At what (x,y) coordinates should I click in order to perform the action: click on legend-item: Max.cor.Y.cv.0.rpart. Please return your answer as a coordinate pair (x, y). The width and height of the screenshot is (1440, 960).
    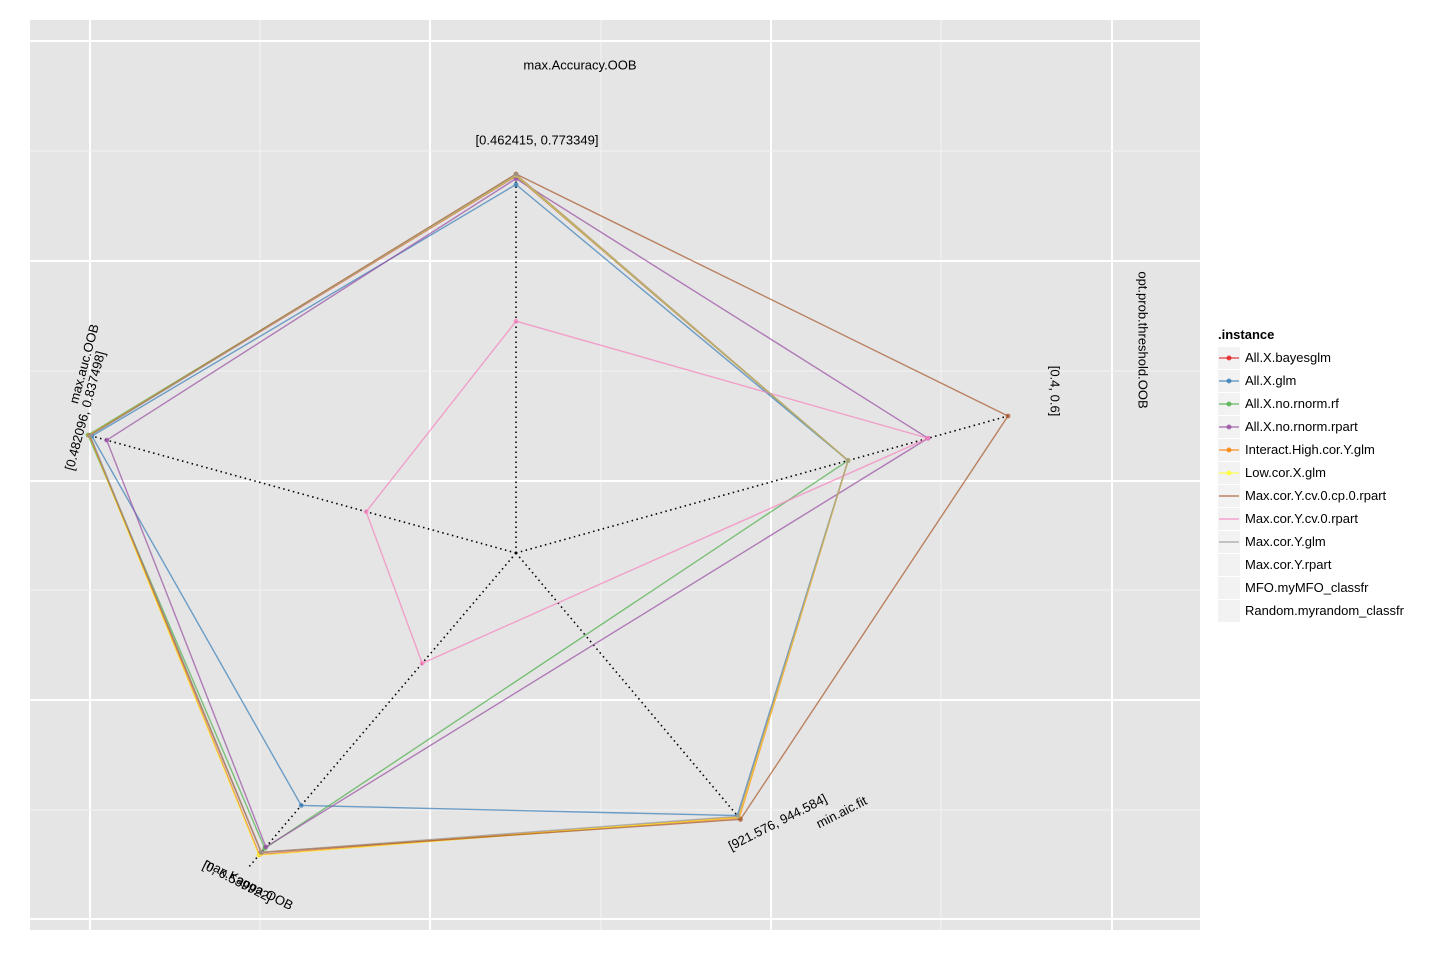
    Looking at the image, I should click on (1288, 519).